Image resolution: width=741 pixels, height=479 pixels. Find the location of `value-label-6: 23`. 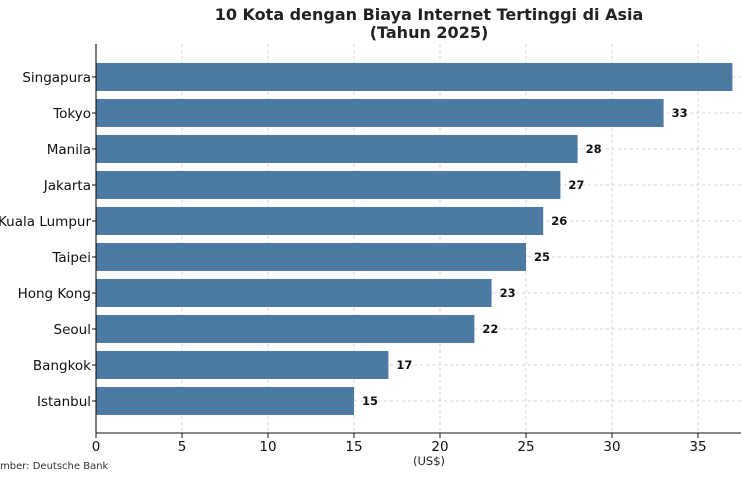

value-label-6: 23 is located at coordinates (508, 293).